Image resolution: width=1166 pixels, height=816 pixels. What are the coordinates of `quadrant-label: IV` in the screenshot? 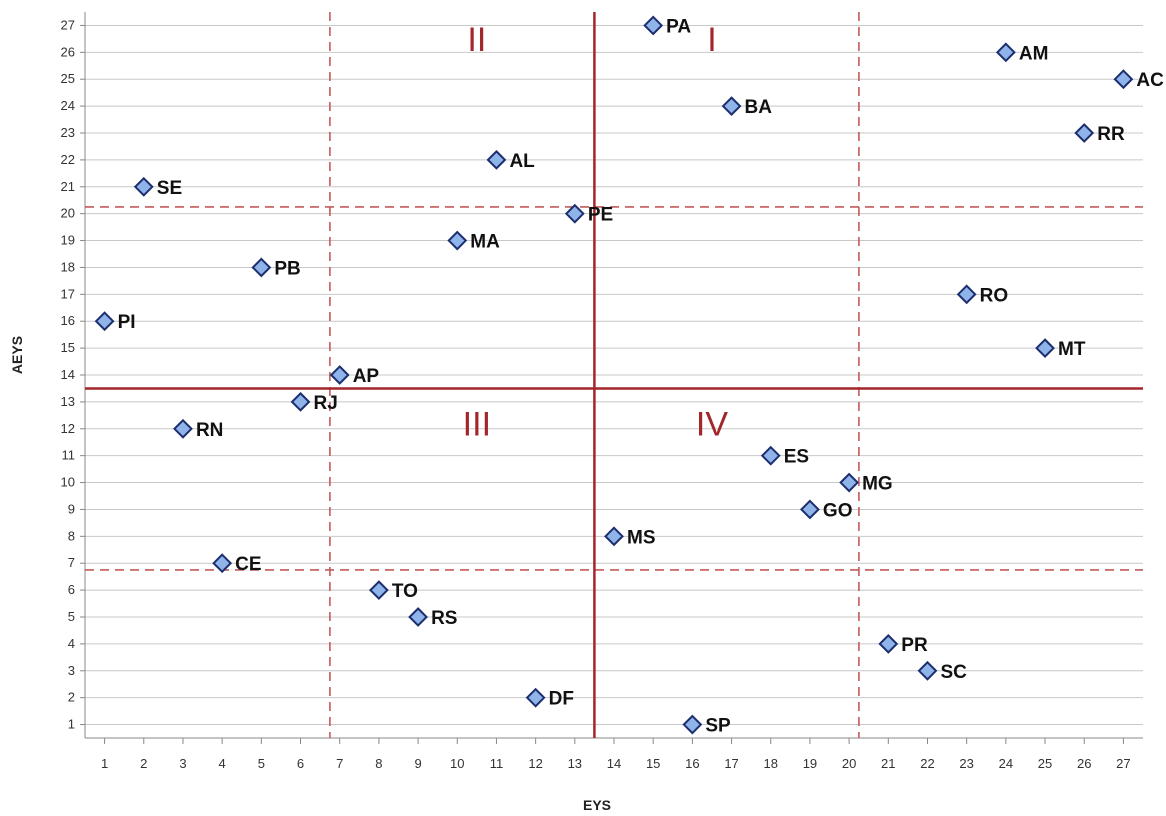 It's located at (712, 424).